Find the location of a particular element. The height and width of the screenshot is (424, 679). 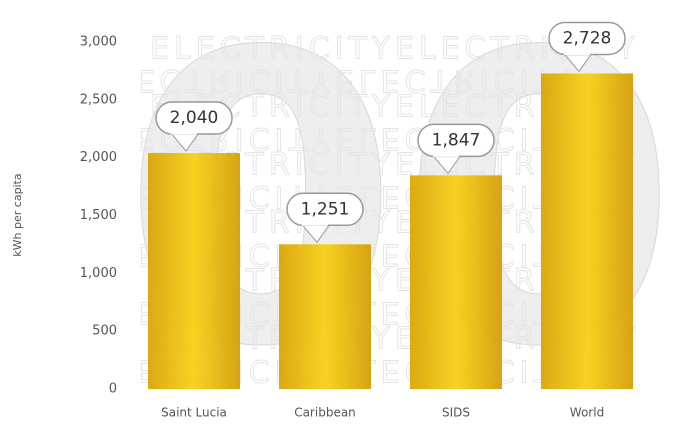

x-tick-label: Caribbean is located at coordinates (325, 413).